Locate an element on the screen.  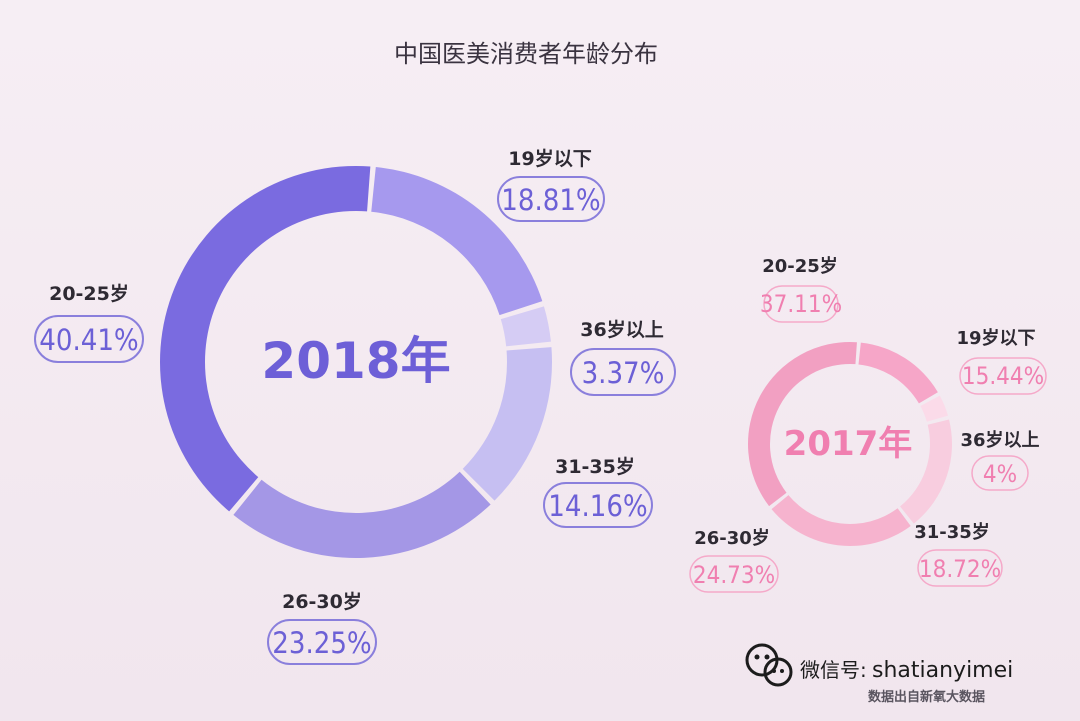
donut-chart-2017 is located at coordinates (850, 444).